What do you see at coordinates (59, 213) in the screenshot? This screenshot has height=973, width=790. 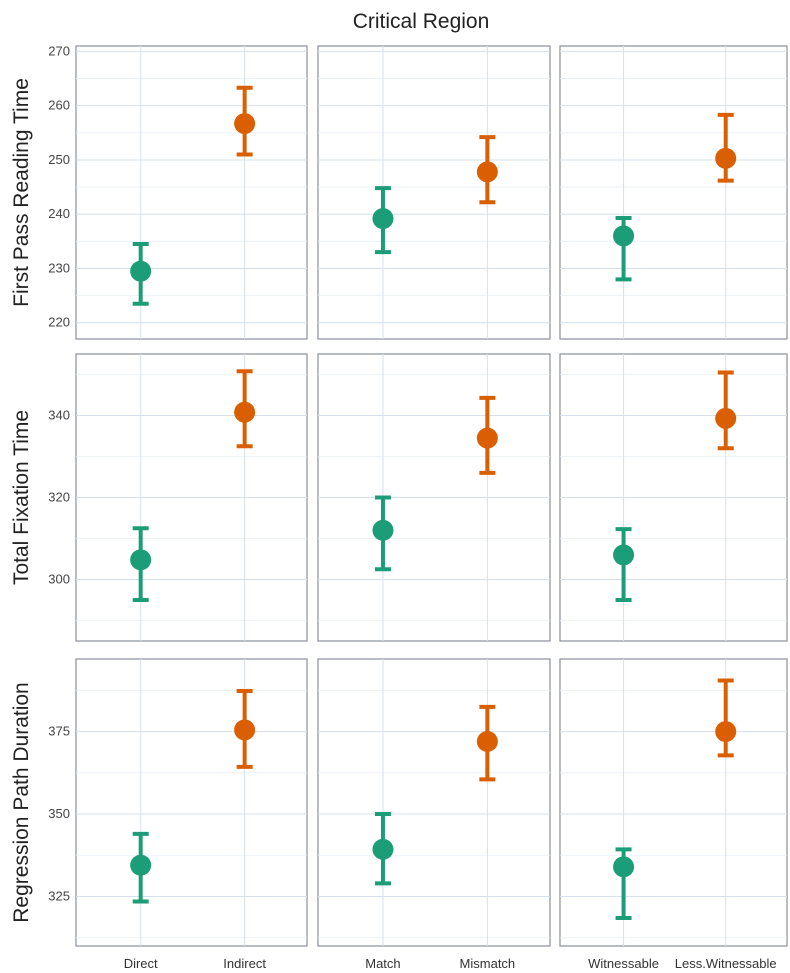 I see `y-tick-label: 240` at bounding box center [59, 213].